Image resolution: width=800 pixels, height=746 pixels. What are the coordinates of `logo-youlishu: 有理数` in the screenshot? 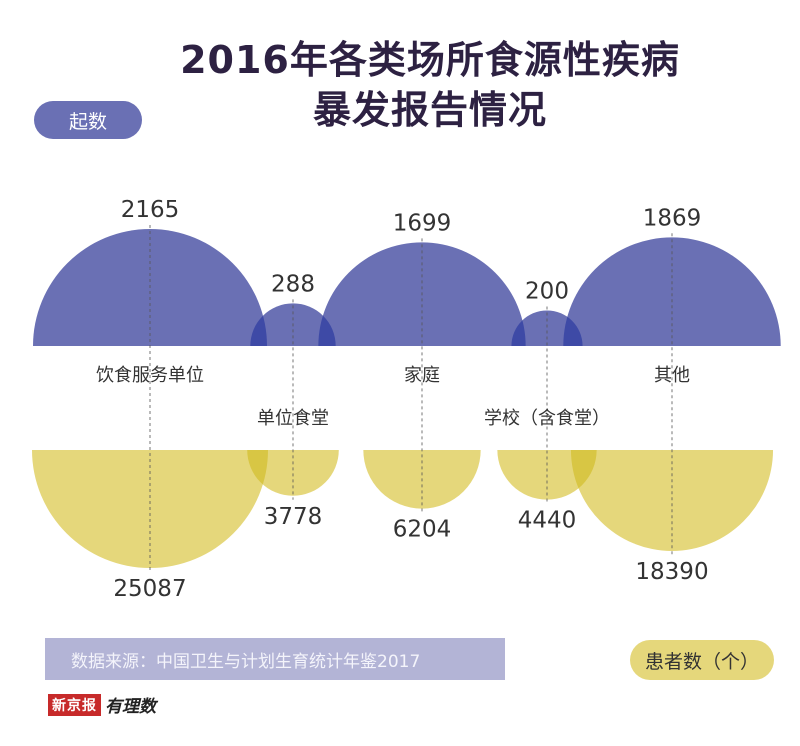 It's located at (130, 707).